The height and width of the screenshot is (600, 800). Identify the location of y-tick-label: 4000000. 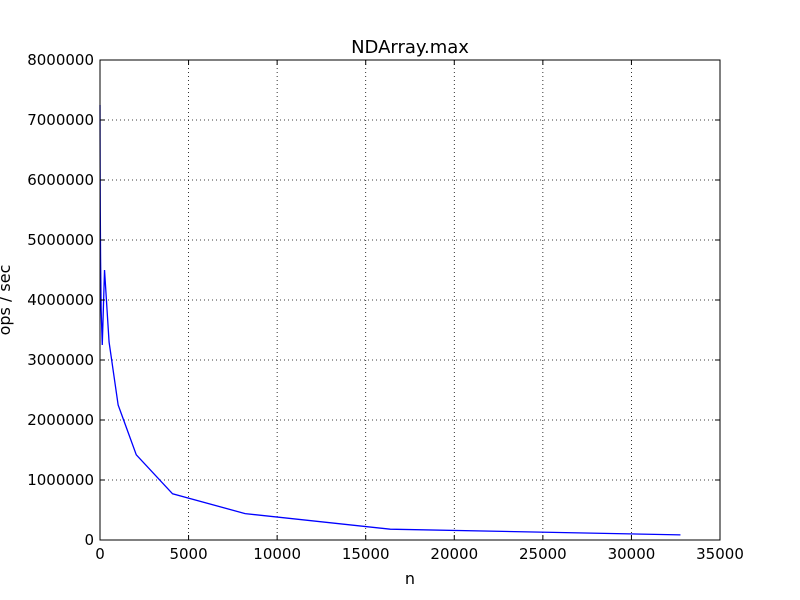
(60, 300).